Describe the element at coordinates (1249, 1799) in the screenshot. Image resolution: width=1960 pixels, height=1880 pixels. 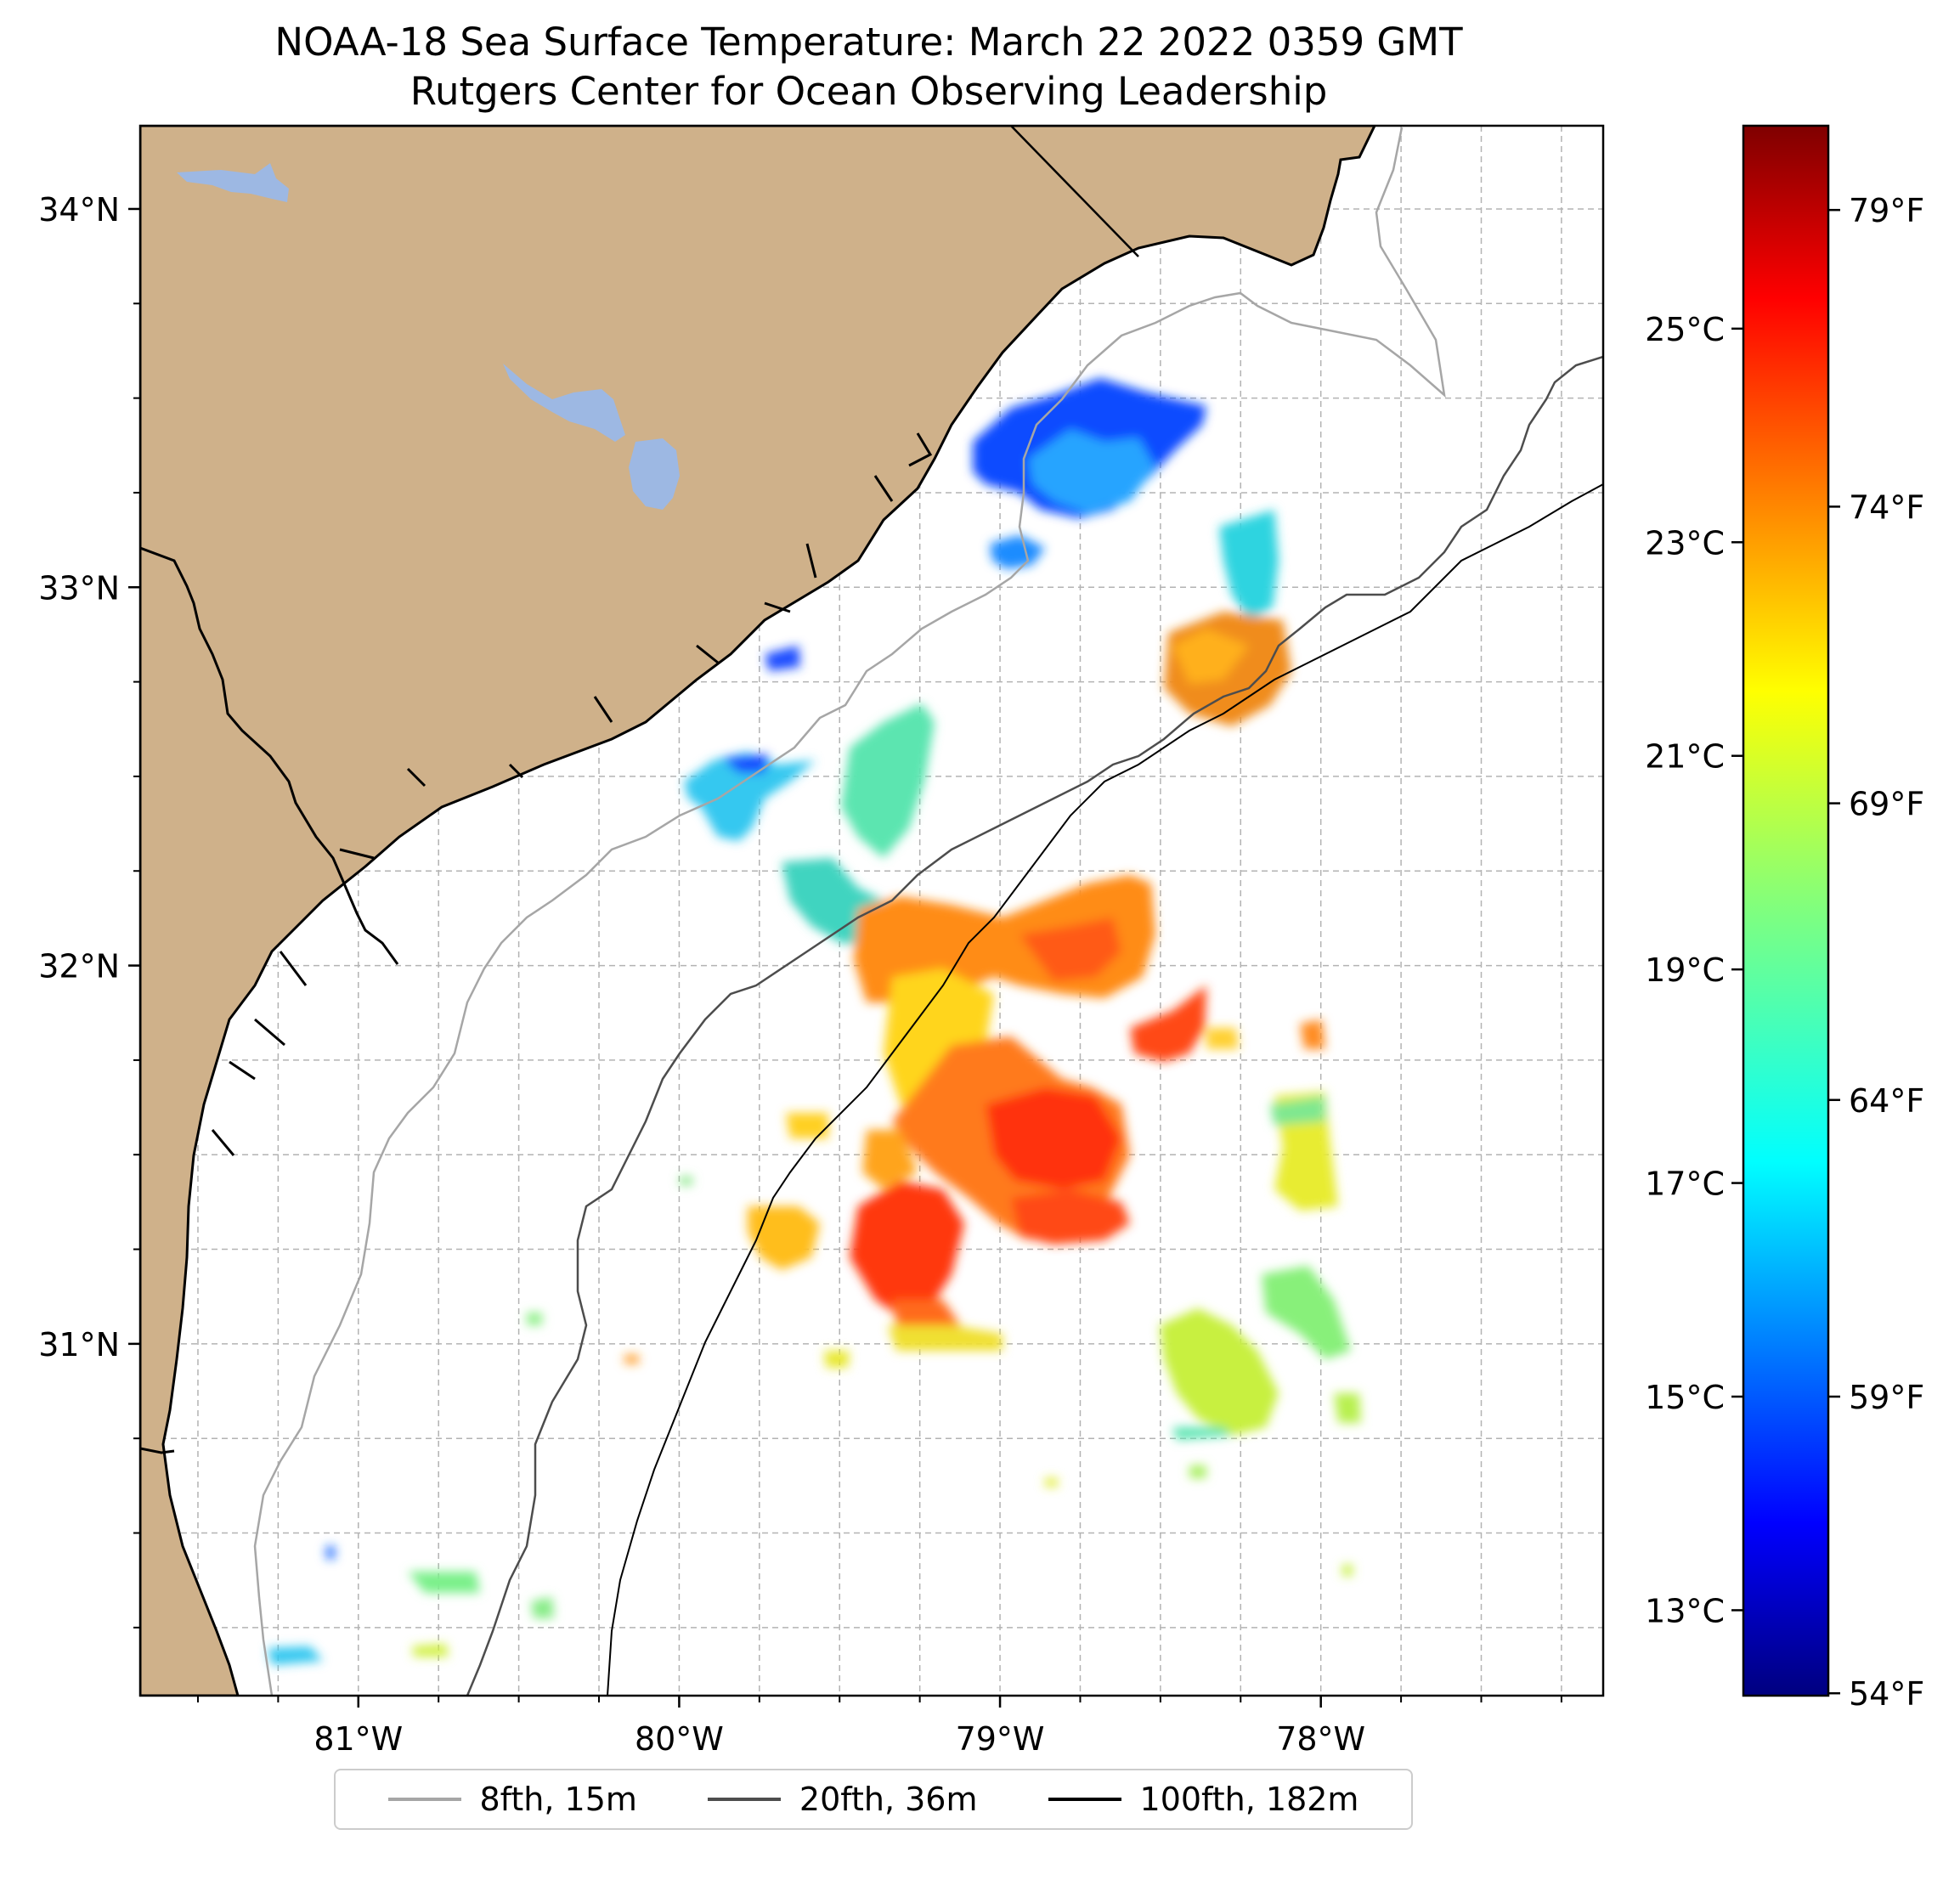
I see `legend-label-100fth: 100fth, 182m` at that location.